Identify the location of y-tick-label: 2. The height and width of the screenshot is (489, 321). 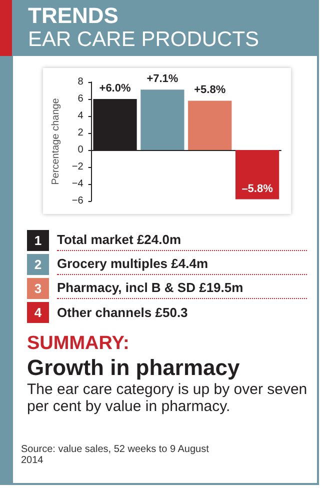
(81, 133).